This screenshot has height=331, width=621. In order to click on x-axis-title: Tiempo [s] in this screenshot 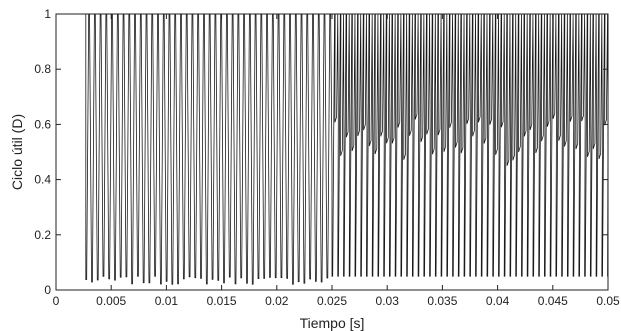, I will do `click(332, 323)`.